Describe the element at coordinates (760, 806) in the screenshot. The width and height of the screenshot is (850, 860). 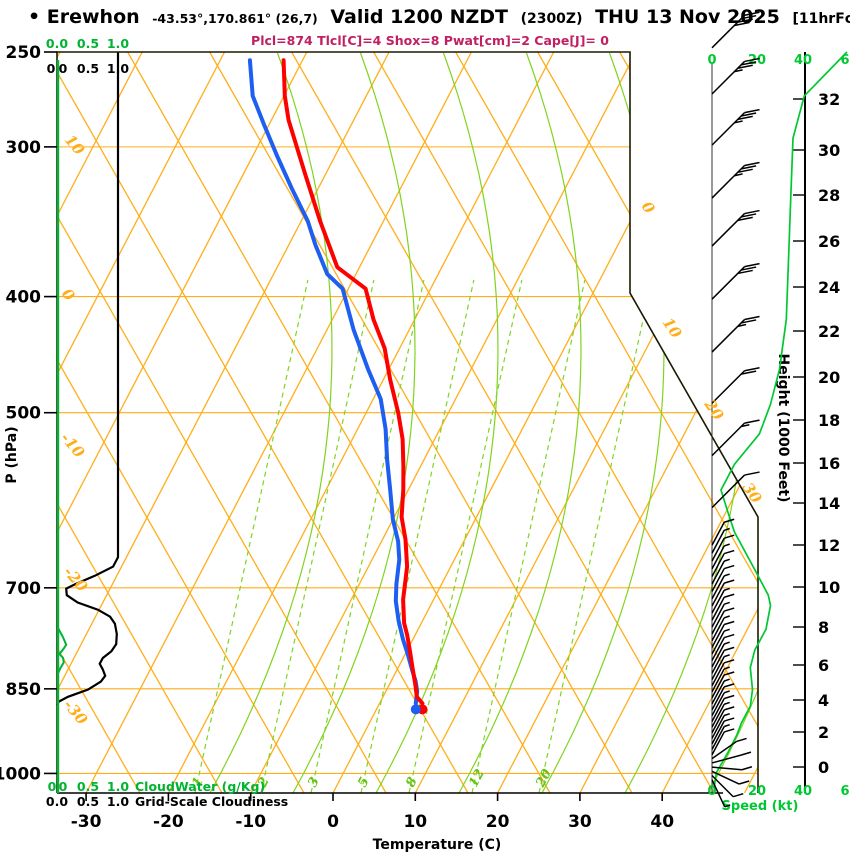
I see `speed-axis-title: Speed (kt)` at that location.